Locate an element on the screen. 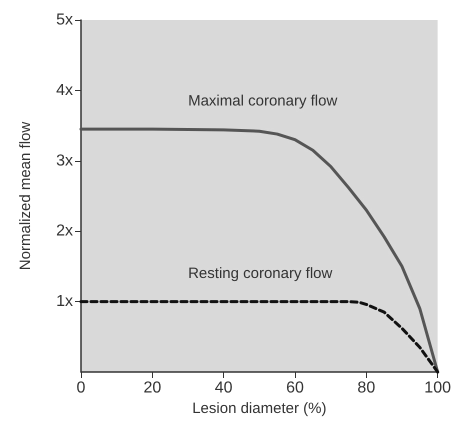 This screenshot has width=454, height=430. x-tick-label: 60 is located at coordinates (295, 388).